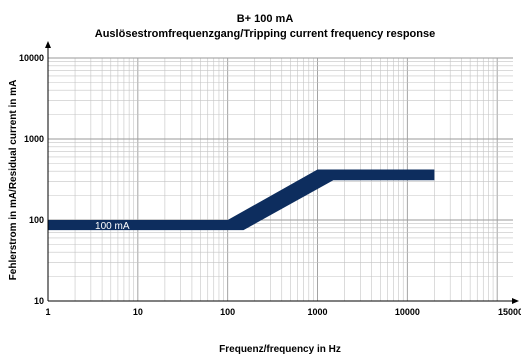 This screenshot has height=355, width=521. What do you see at coordinates (407, 312) in the screenshot?
I see `x-tick-label: 10000` at bounding box center [407, 312].